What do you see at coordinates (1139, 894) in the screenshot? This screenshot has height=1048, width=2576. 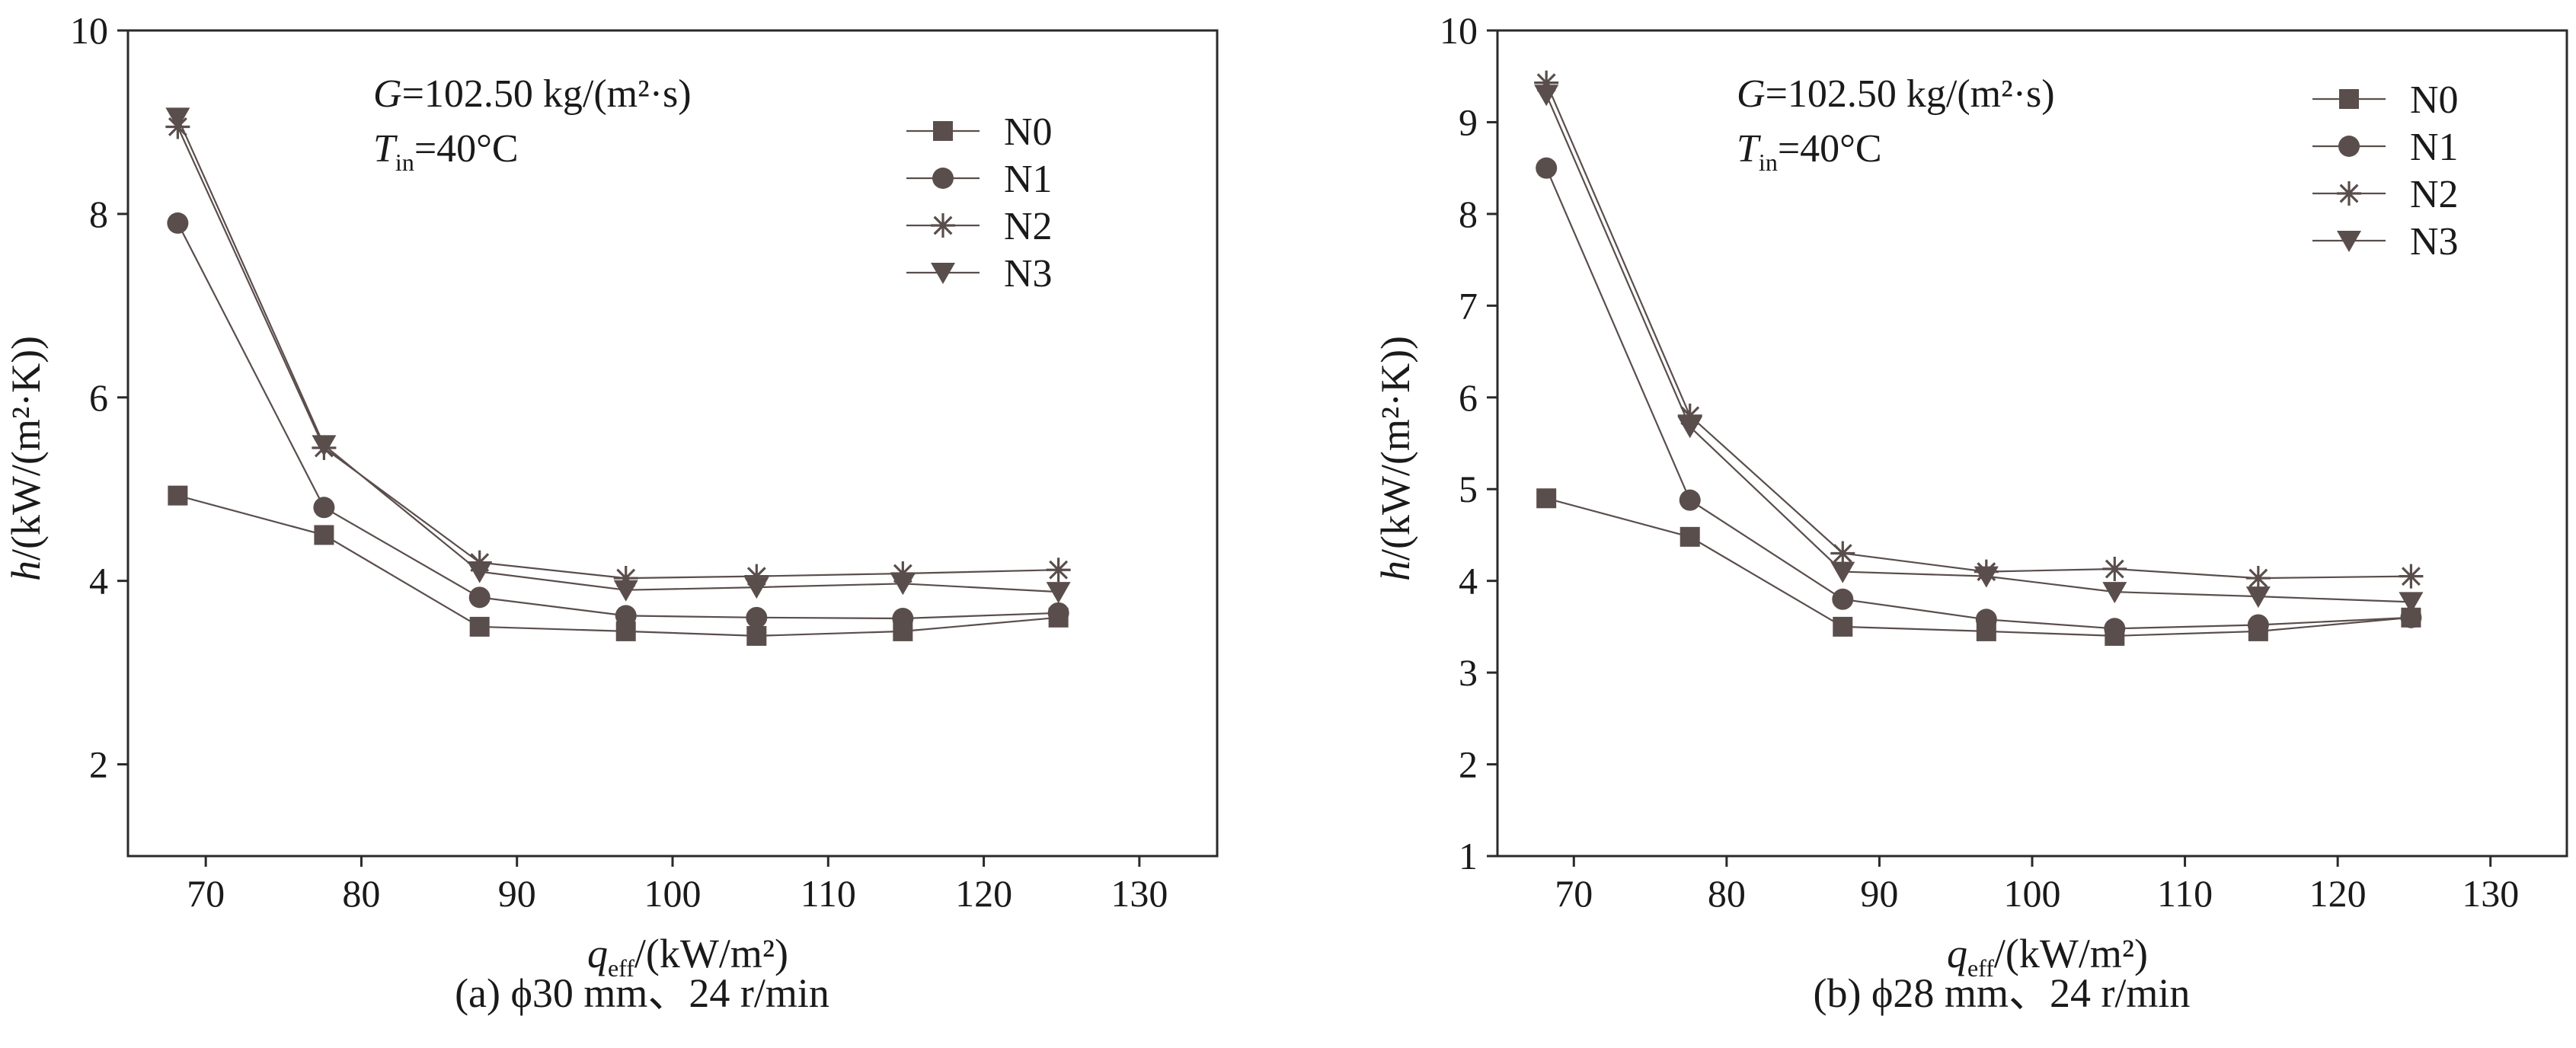 I see `x-tick-label: 130` at bounding box center [1139, 894].